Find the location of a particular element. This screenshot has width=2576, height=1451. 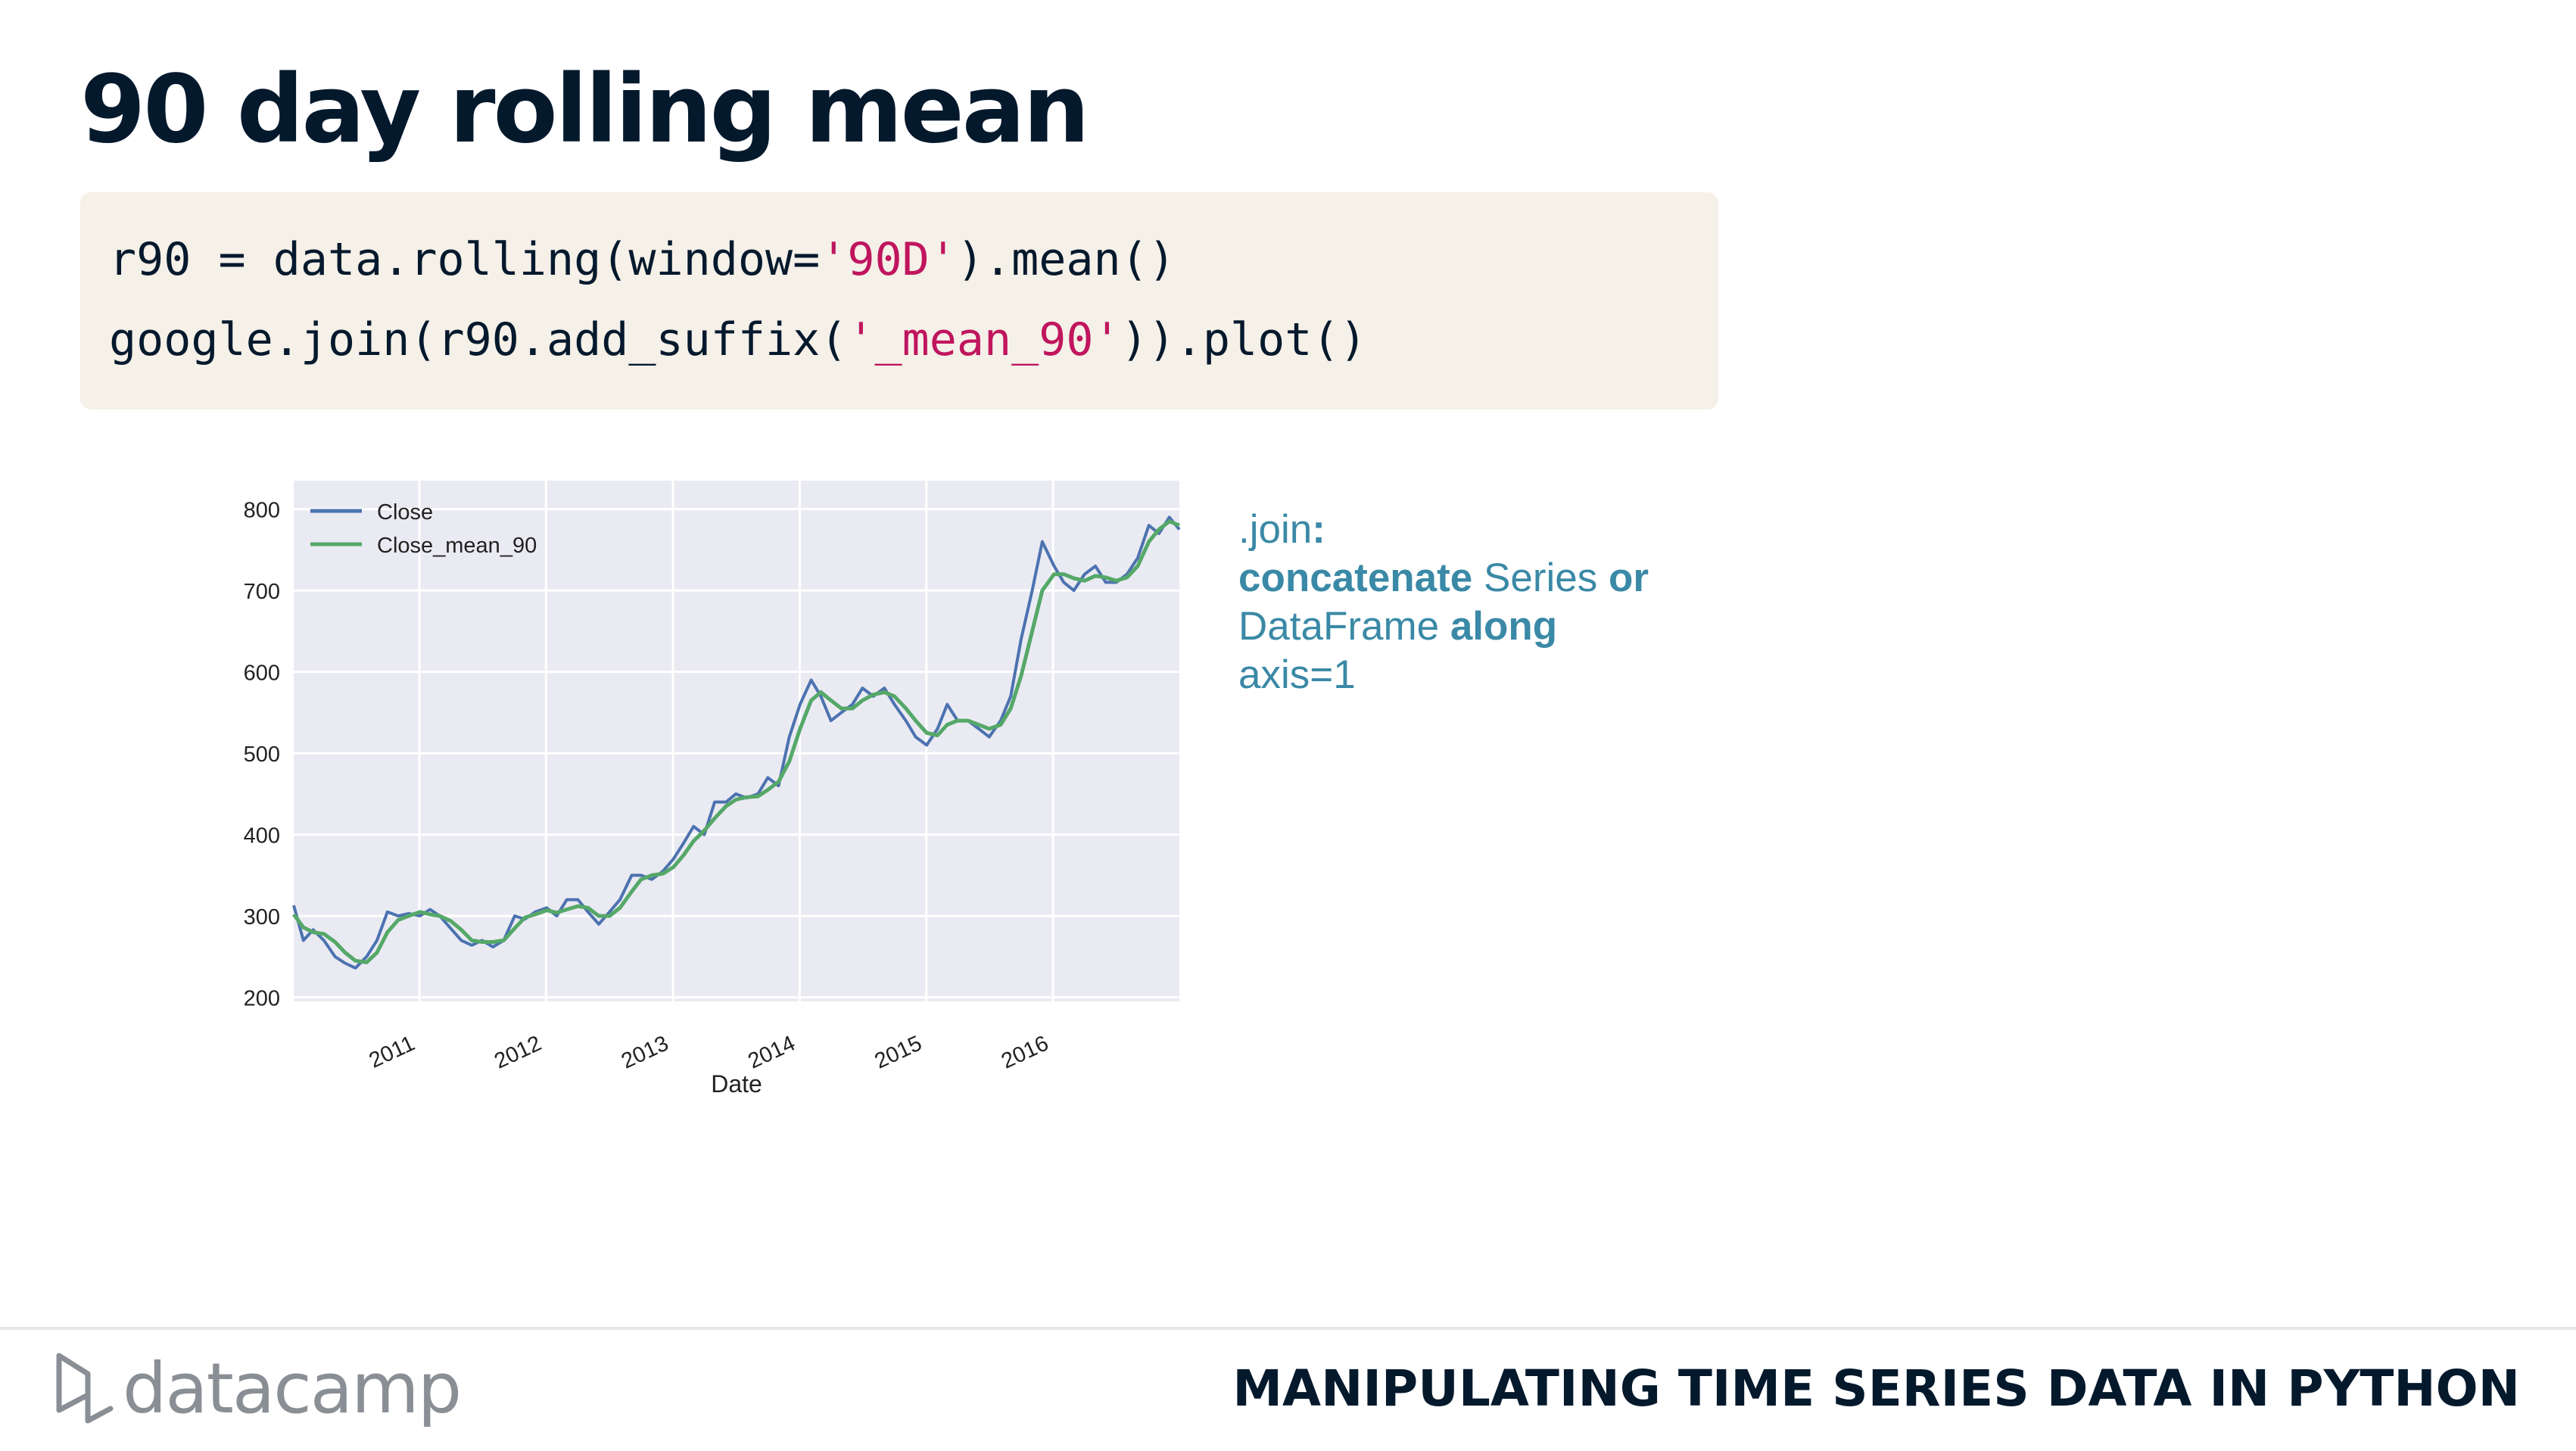

code-text: )).plot() is located at coordinates (1243, 339).